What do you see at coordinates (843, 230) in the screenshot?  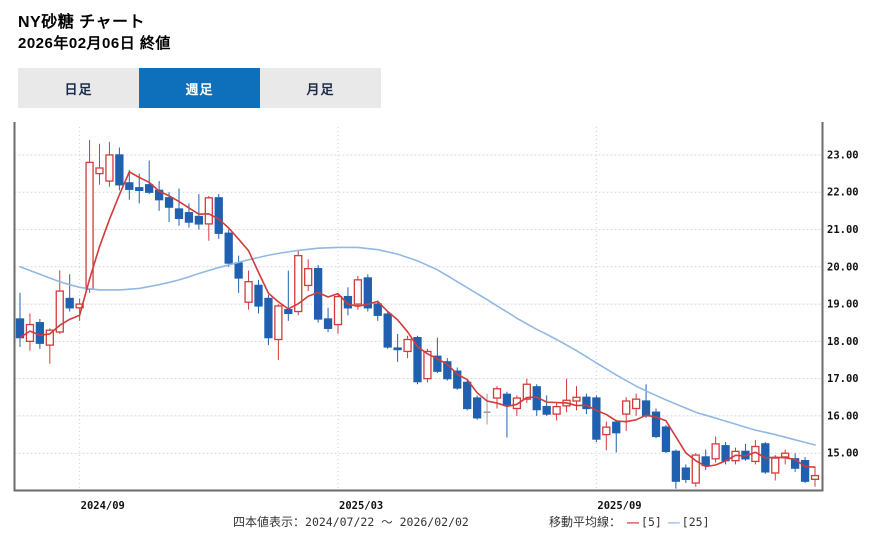 I see `svg-text: 21.00` at bounding box center [843, 230].